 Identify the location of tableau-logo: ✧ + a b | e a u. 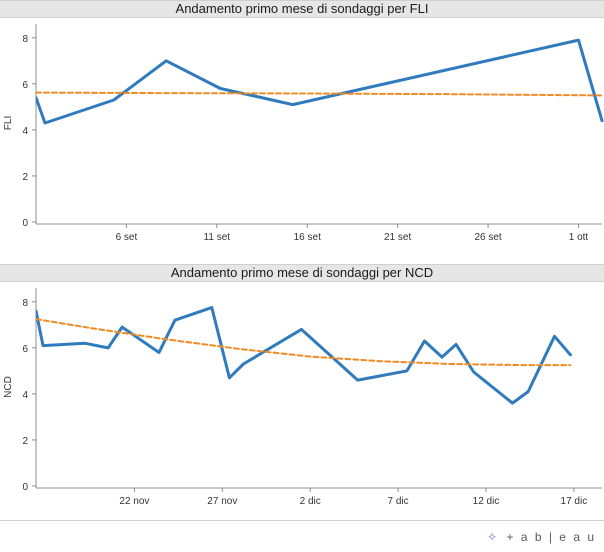
(541, 537).